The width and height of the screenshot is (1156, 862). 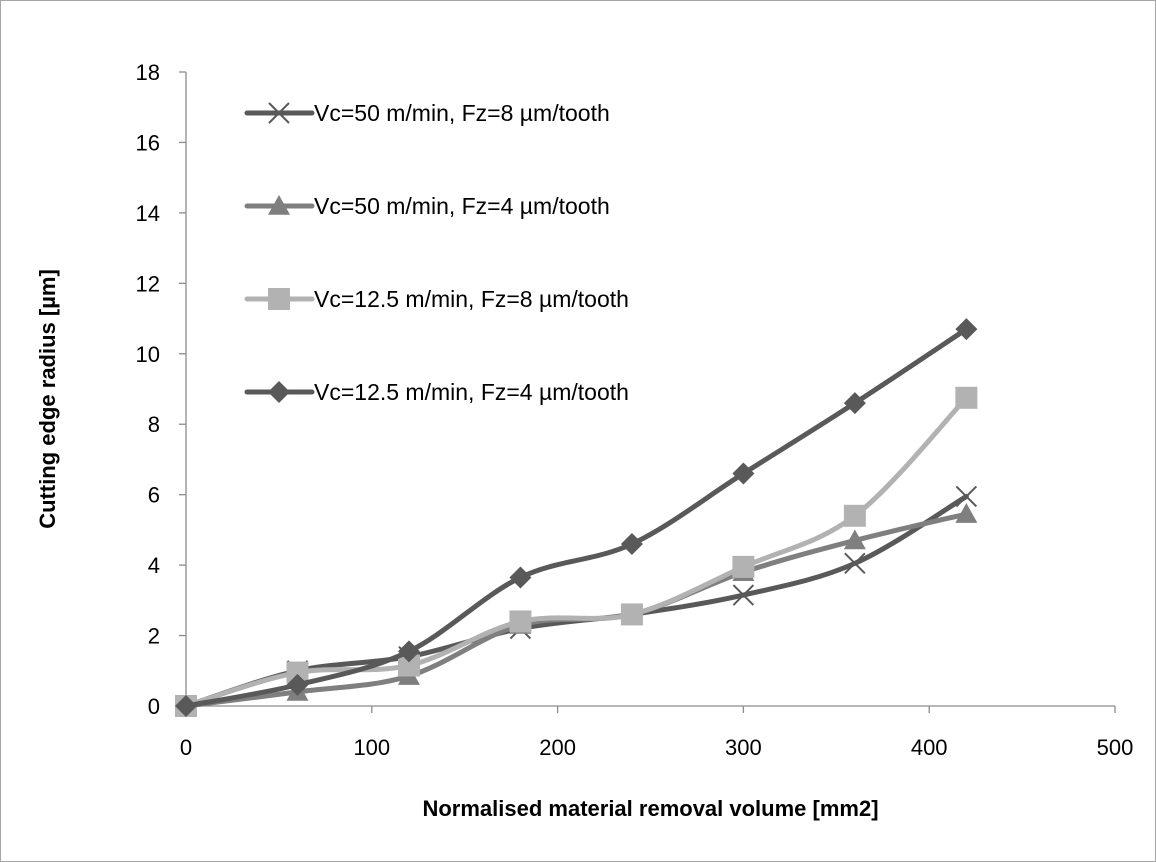 I want to click on legend-label: Vc=50 m/min, Fz=8 µm/tooth, so click(x=462, y=113).